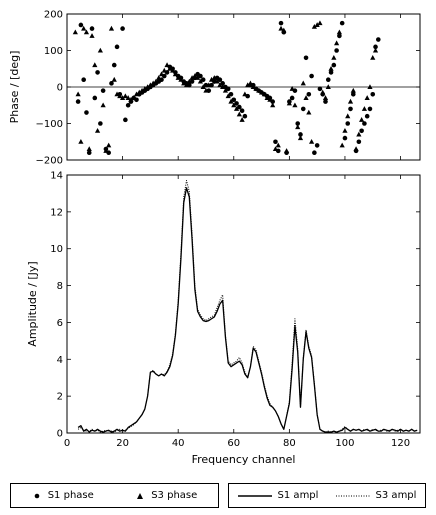  I want to click on legend-entry-s1-phase: S1 phase, so click(63, 495).